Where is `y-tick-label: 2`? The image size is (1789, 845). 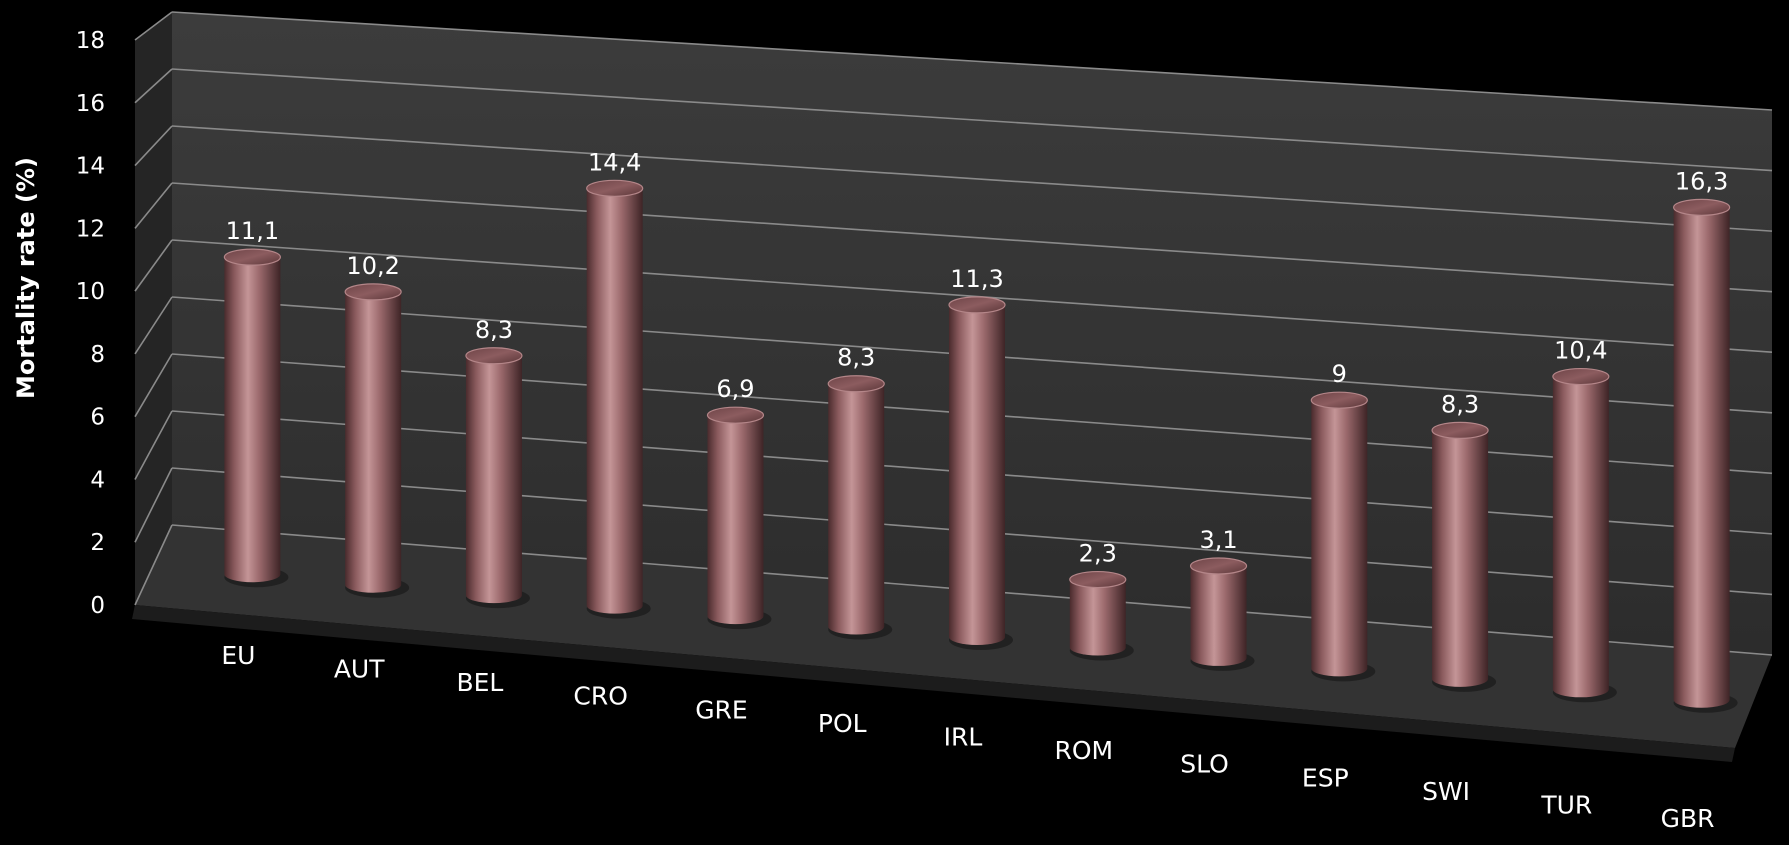
y-tick-label: 2 is located at coordinates (97, 543).